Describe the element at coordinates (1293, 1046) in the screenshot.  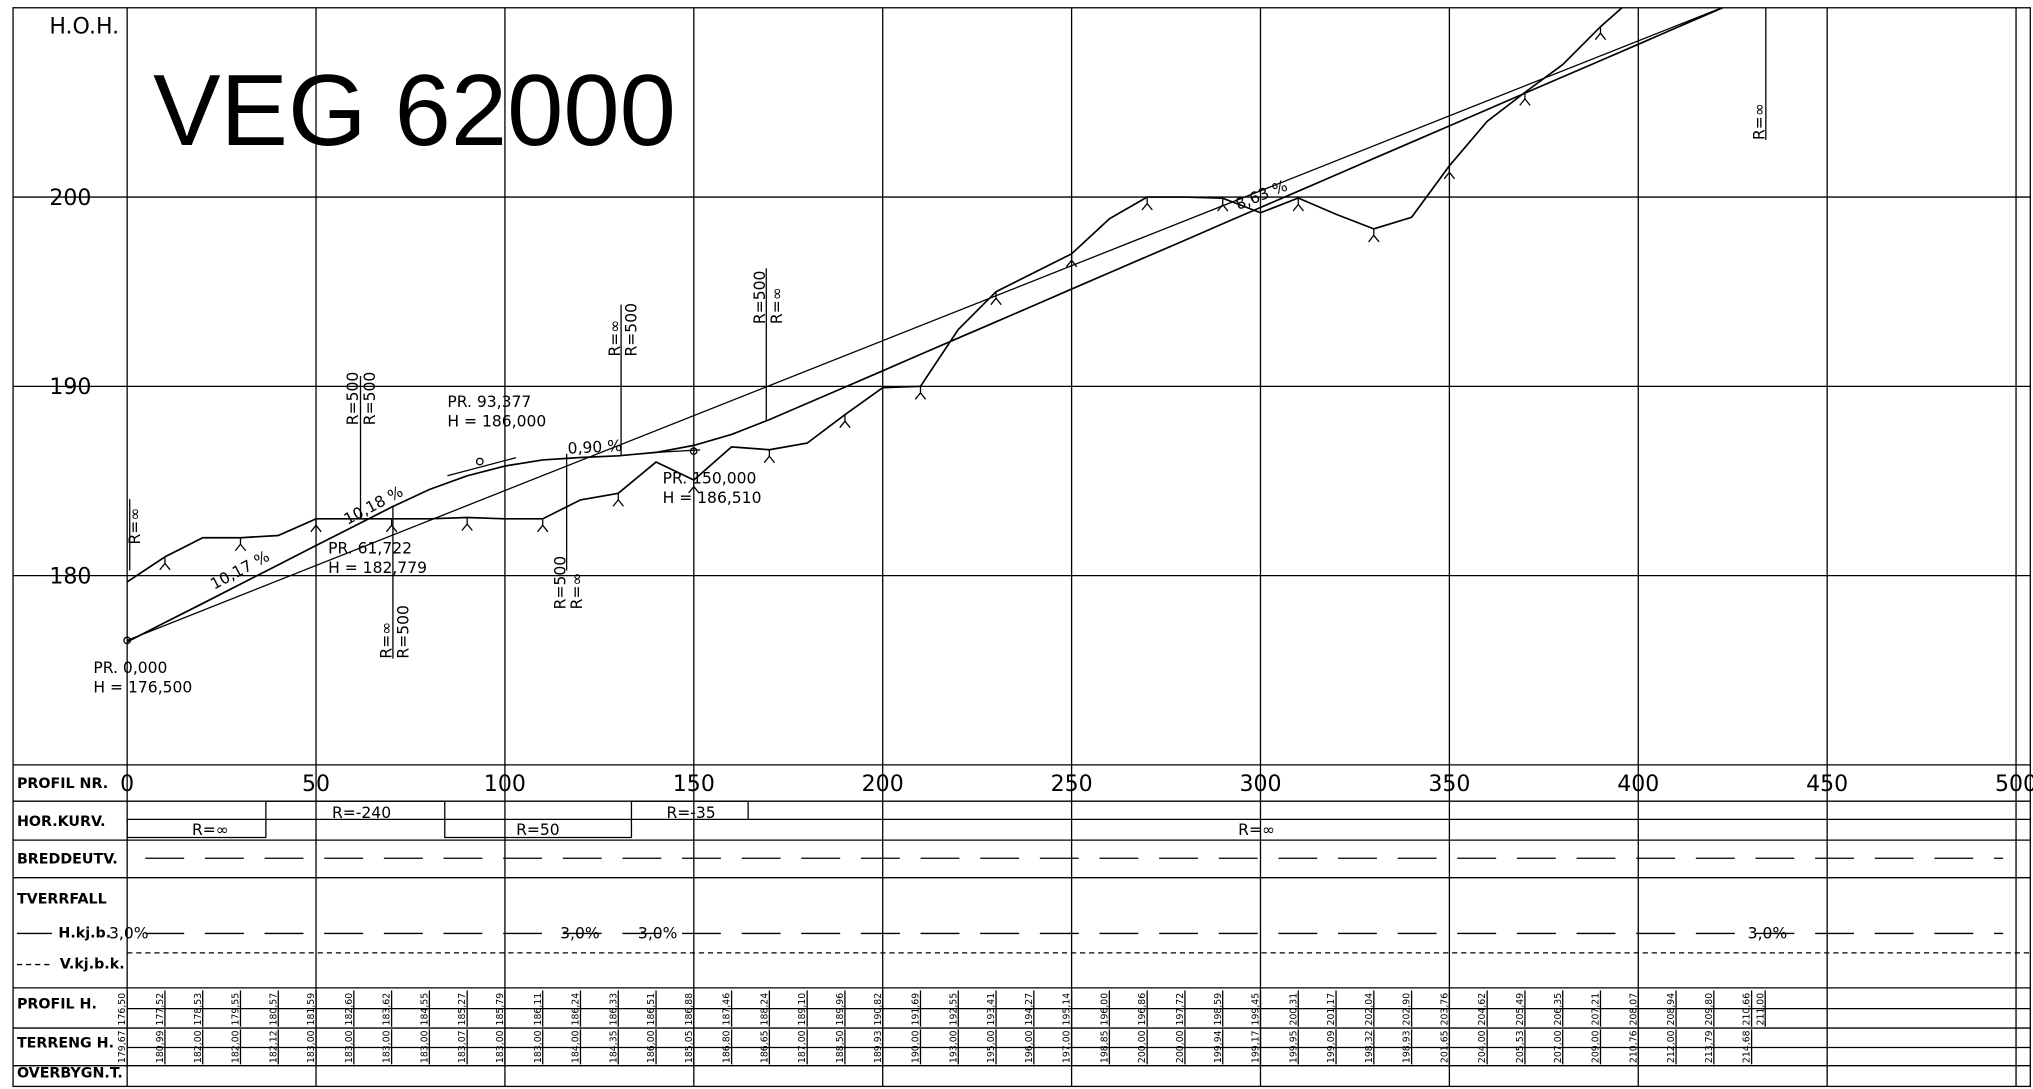
I see `height-value: 199,95` at that location.